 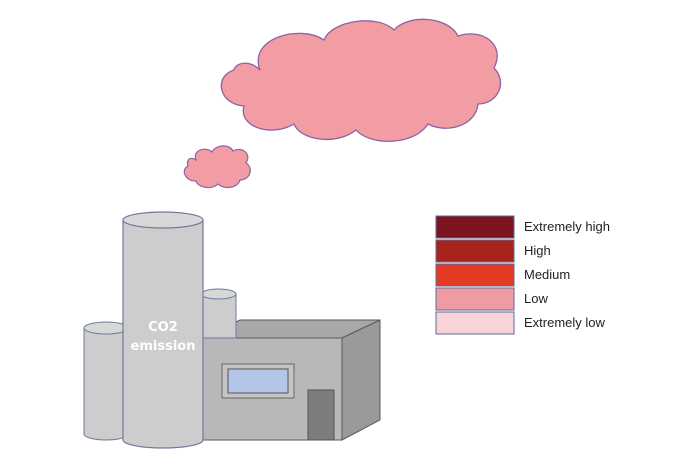 I want to click on legend-label: Extremely low, so click(x=565, y=322).